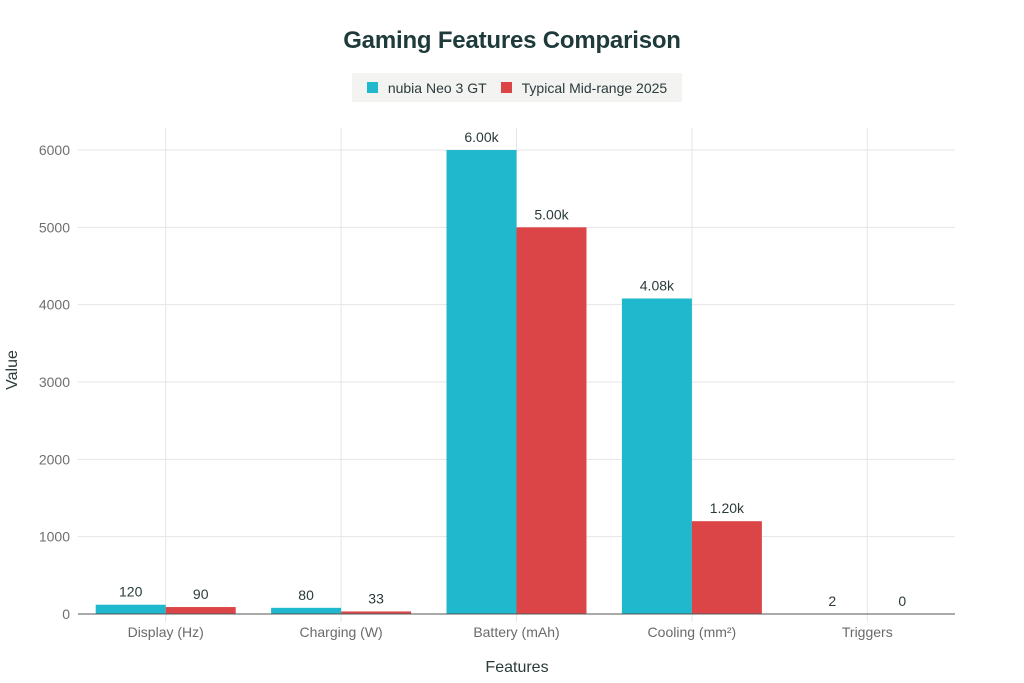 Image resolution: width=1024 pixels, height=683 pixels. Describe the element at coordinates (832, 601) in the screenshot. I see `bar-value-label: 2` at that location.